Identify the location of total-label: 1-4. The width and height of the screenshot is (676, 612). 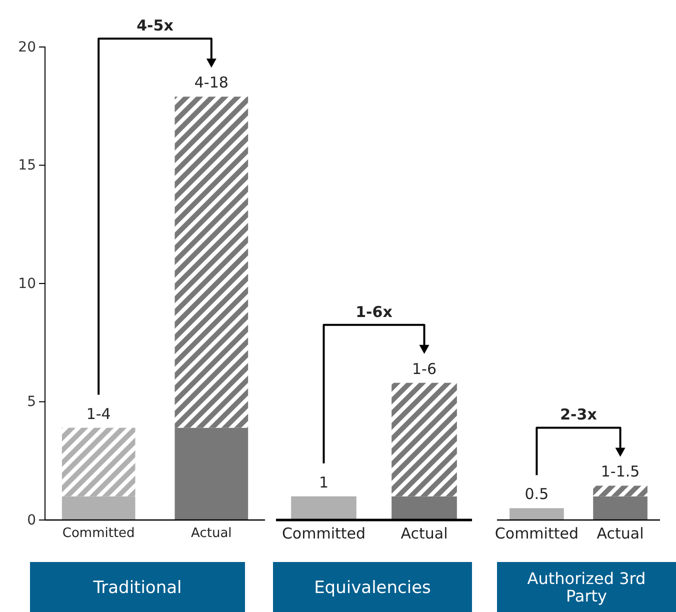
(98, 413).